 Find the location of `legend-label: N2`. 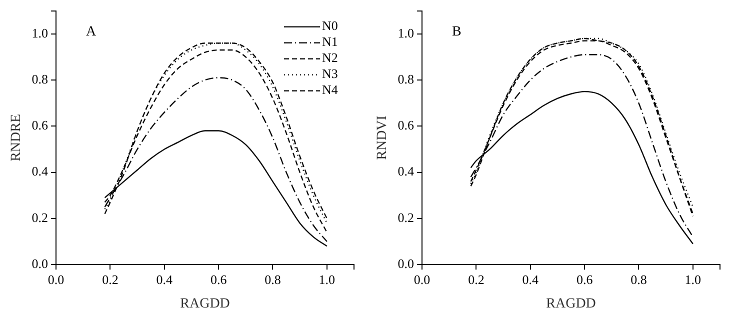

legend-label: N2 is located at coordinates (330, 58).